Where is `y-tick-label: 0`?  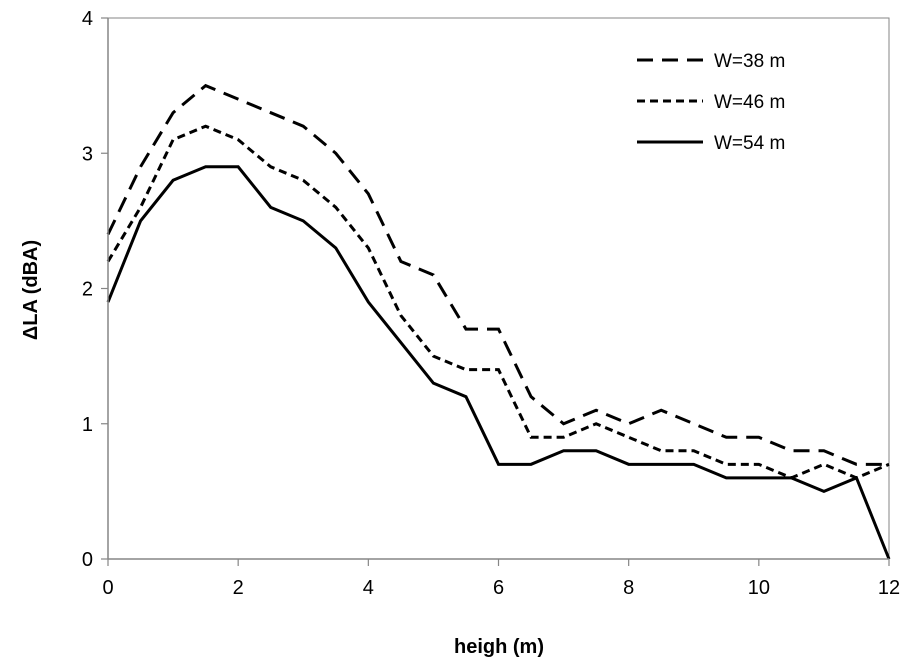
y-tick-label: 0 is located at coordinates (87, 560).